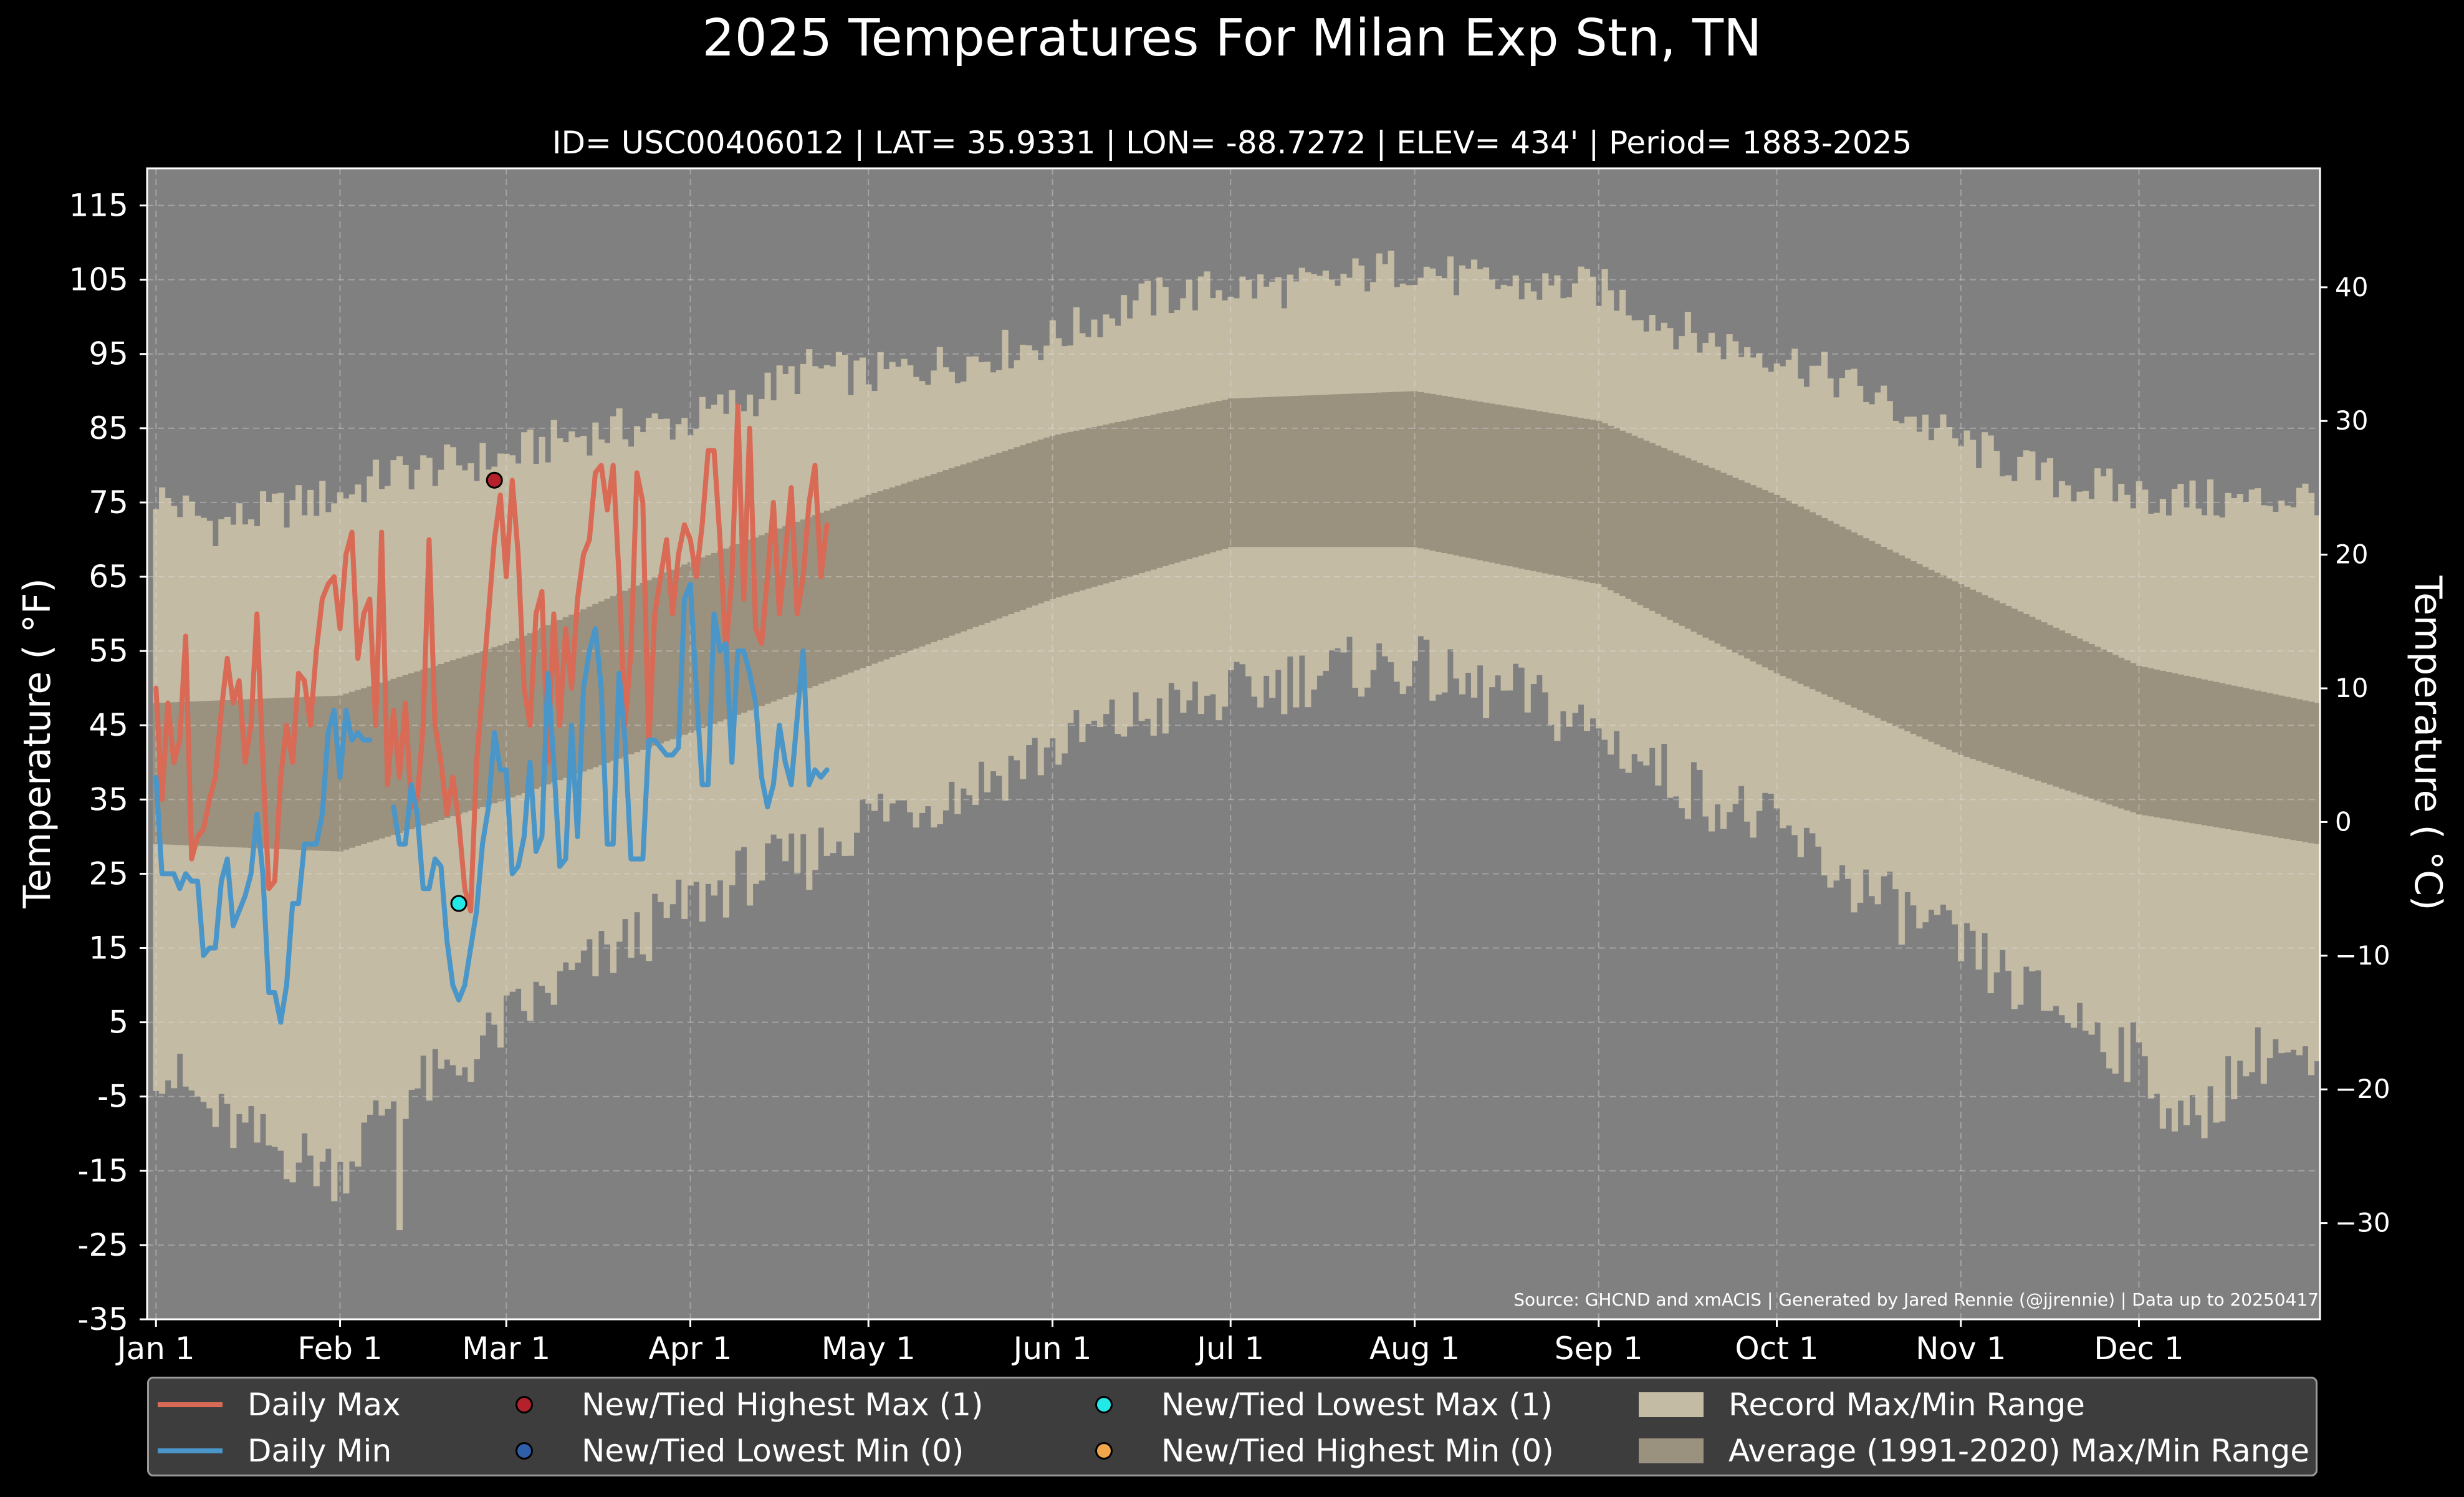 The image size is (2464, 1497). I want to click on x-tick-label: Apr 1, so click(690, 1349).